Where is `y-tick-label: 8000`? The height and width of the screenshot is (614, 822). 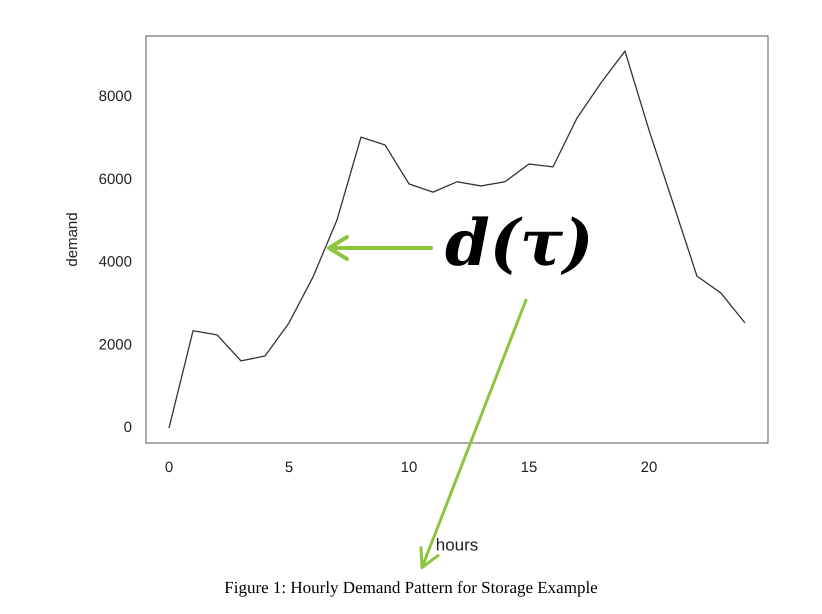
y-tick-label: 8000 is located at coordinates (115, 97).